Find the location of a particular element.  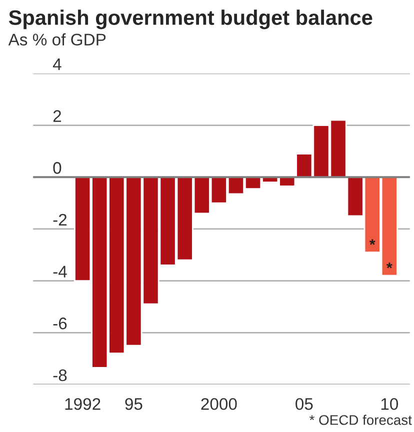

y-tick-label: -8 is located at coordinates (60, 375).